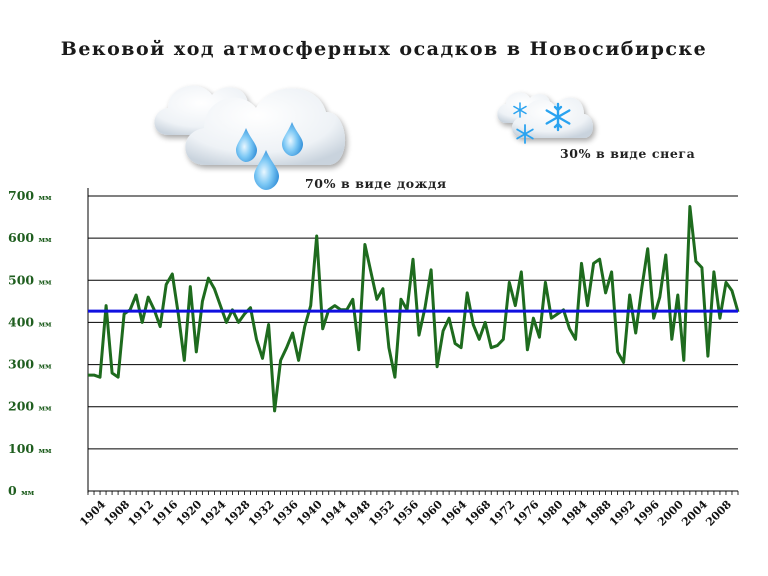  Describe the element at coordinates (250, 137) in the screenshot. I see `rain-cloud-icon` at that location.